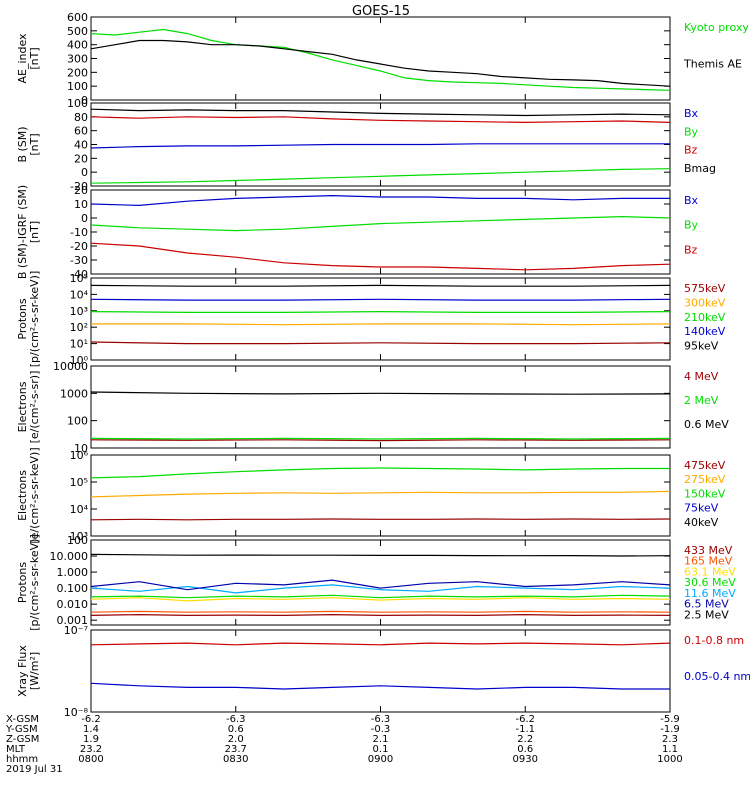 Image resolution: width=750 pixels, height=800 pixels. I want to click on legend-label: Kyoto proxy AE, so click(717, 27).